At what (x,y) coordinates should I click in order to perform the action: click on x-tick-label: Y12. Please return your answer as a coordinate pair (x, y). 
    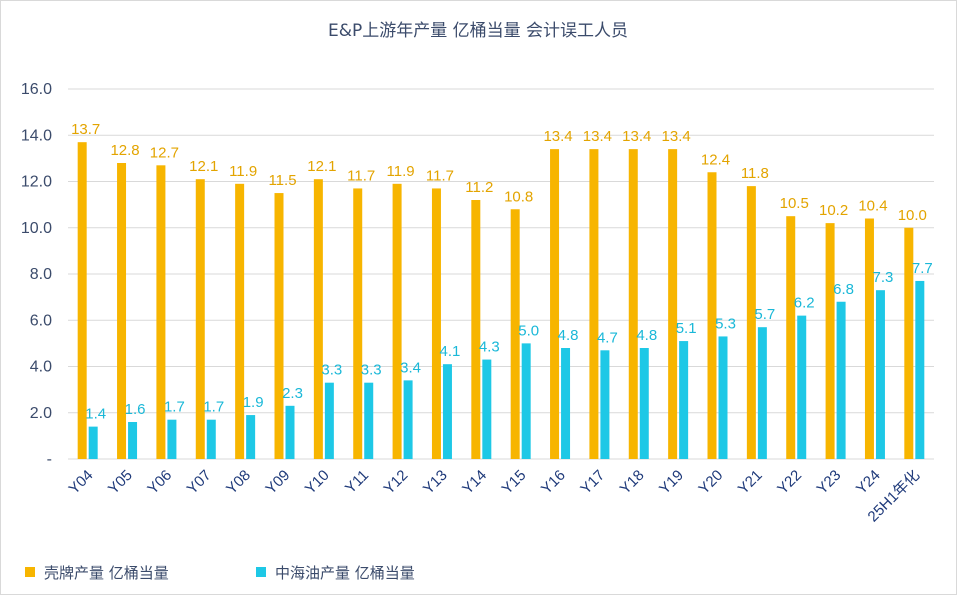
    Looking at the image, I should click on (396, 482).